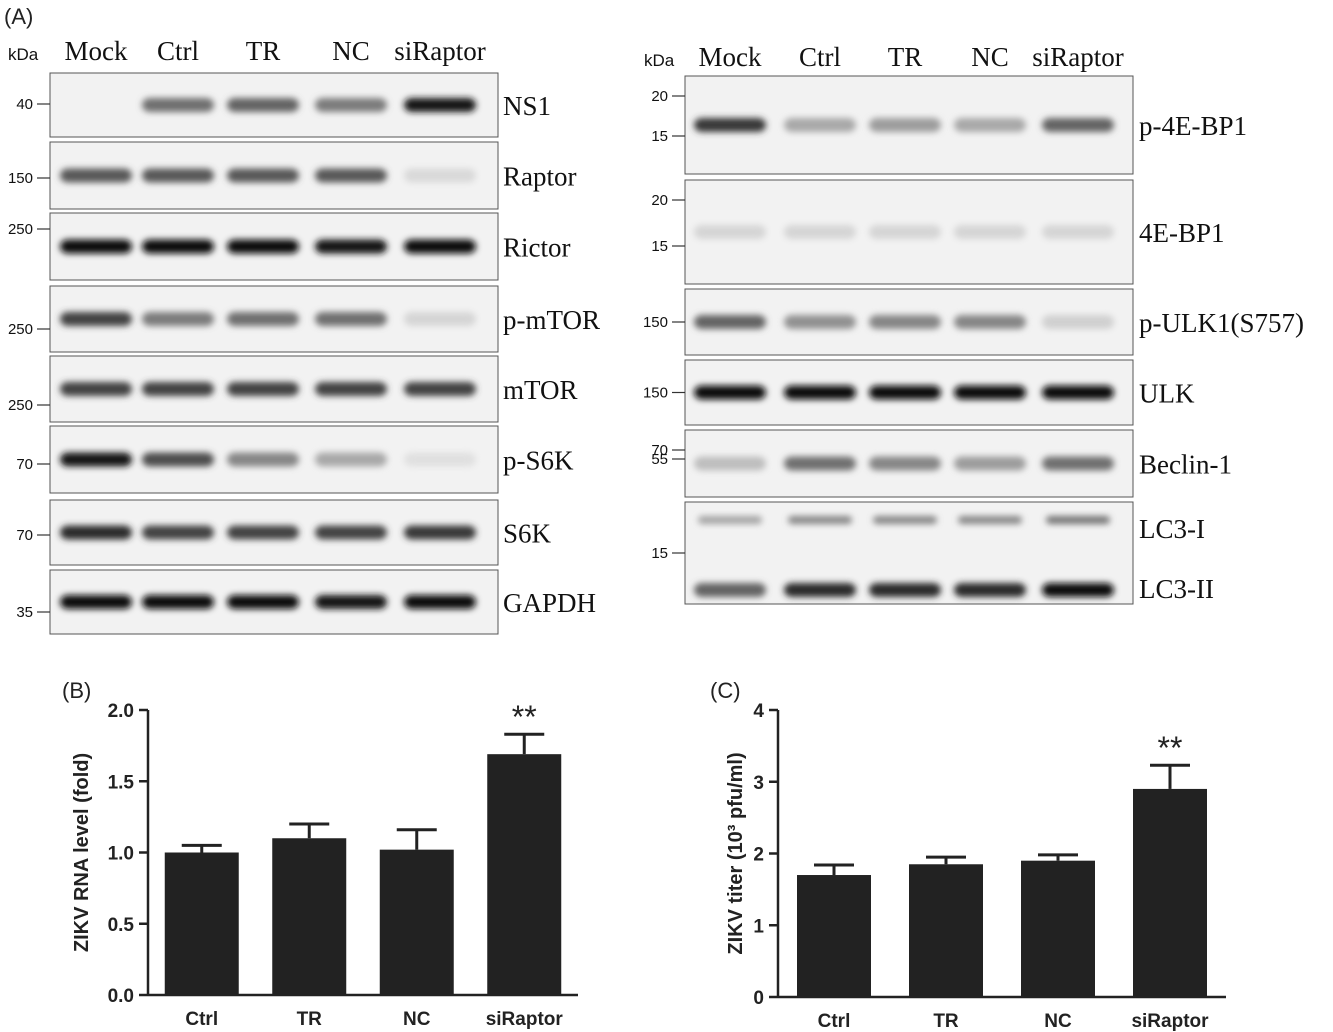  I want to click on x-tick-label: NC, so click(1058, 1021).